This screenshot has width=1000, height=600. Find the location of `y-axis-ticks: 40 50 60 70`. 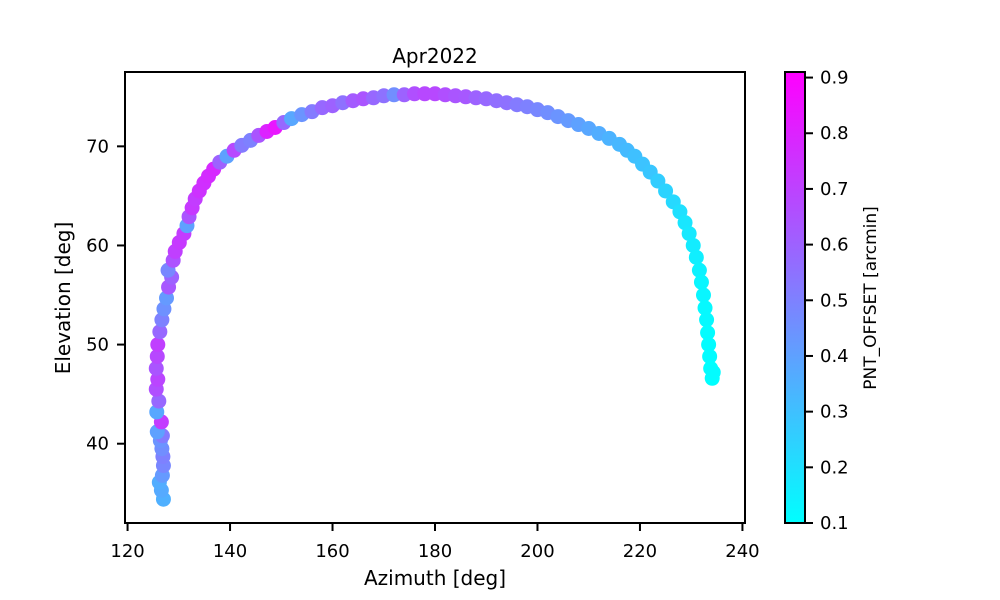

y-axis-ticks: 40 50 60 70 is located at coordinates (105, 295).